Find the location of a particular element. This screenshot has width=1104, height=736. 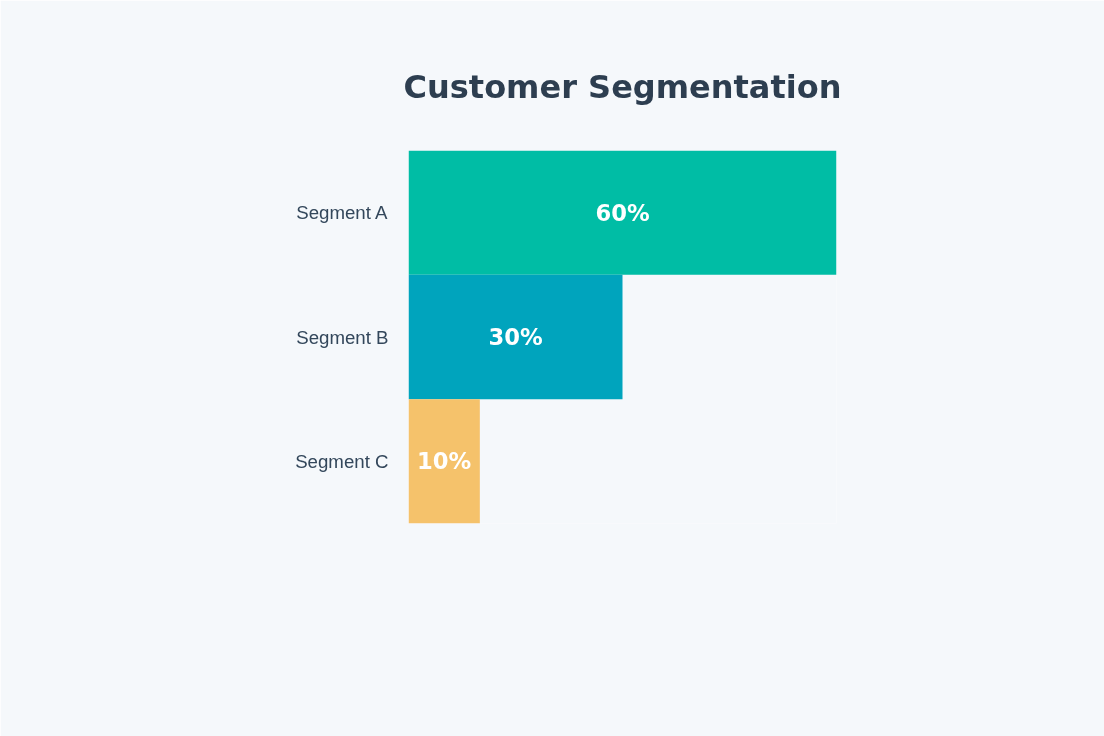

data-label: 10% is located at coordinates (444, 461).